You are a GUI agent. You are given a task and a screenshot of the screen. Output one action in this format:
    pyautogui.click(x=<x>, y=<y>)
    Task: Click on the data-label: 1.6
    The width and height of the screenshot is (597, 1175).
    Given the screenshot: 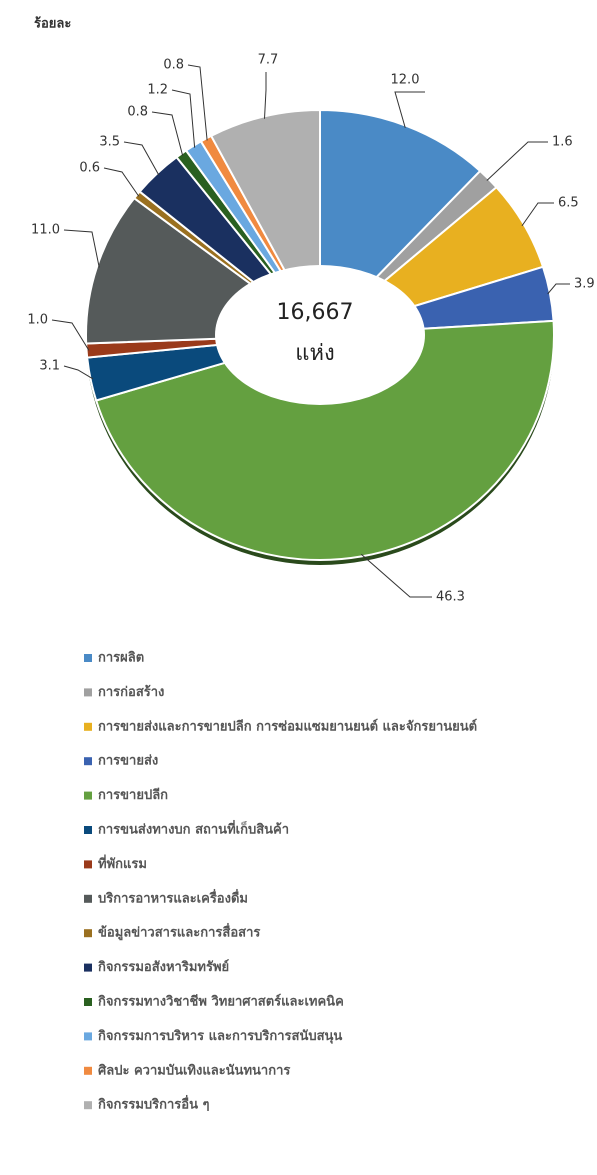 What is the action you would take?
    pyautogui.click(x=562, y=142)
    